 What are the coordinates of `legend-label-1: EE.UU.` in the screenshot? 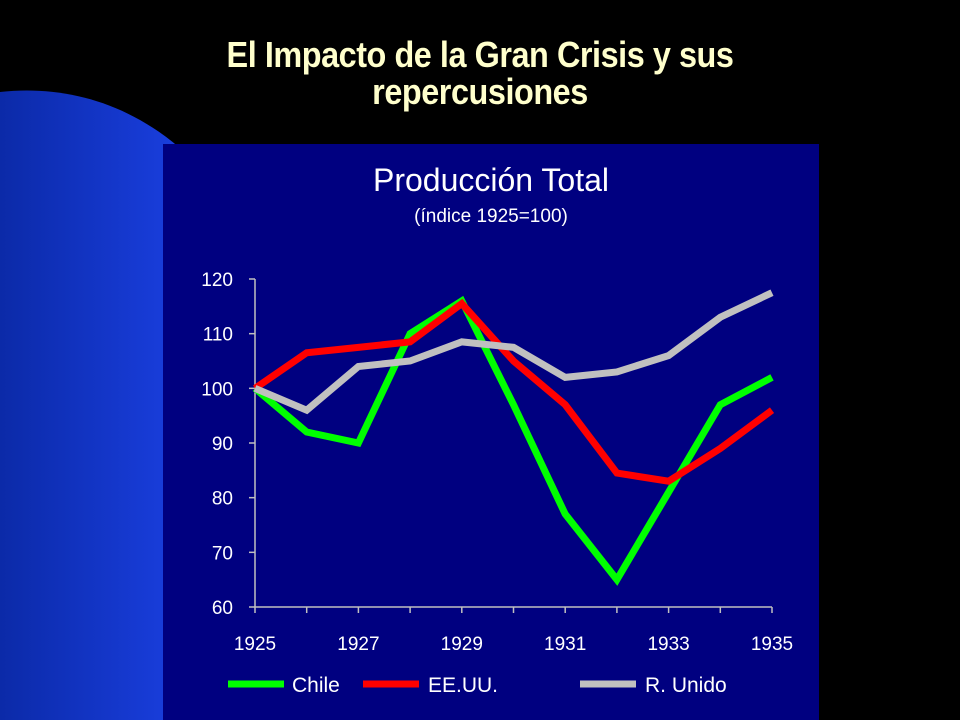 It's located at (463, 685).